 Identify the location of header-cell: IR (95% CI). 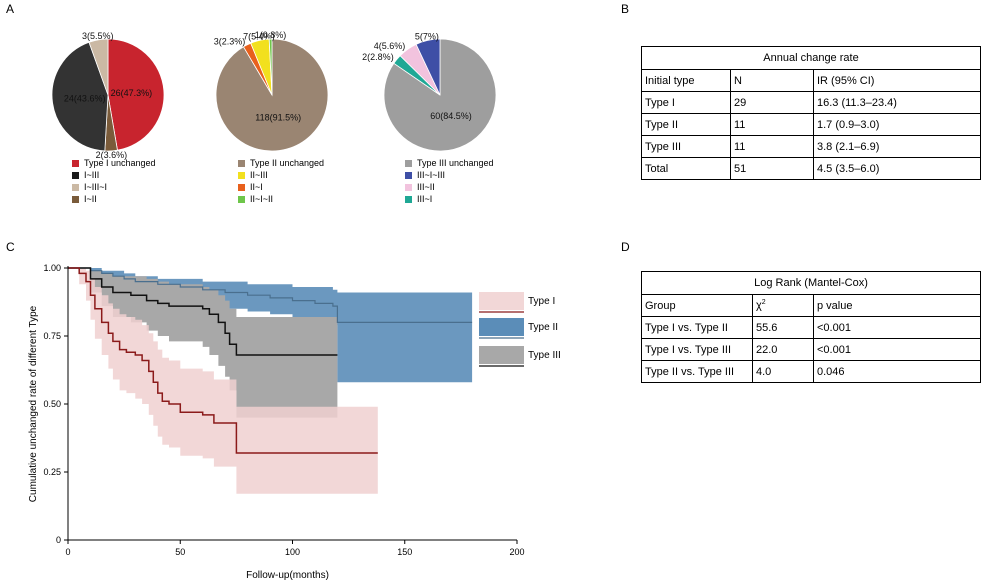
(897, 80).